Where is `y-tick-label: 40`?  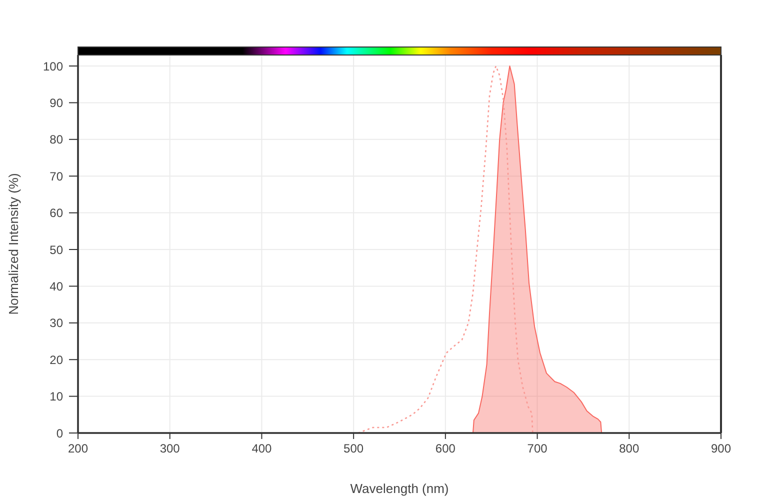 y-tick-label: 40 is located at coordinates (57, 286).